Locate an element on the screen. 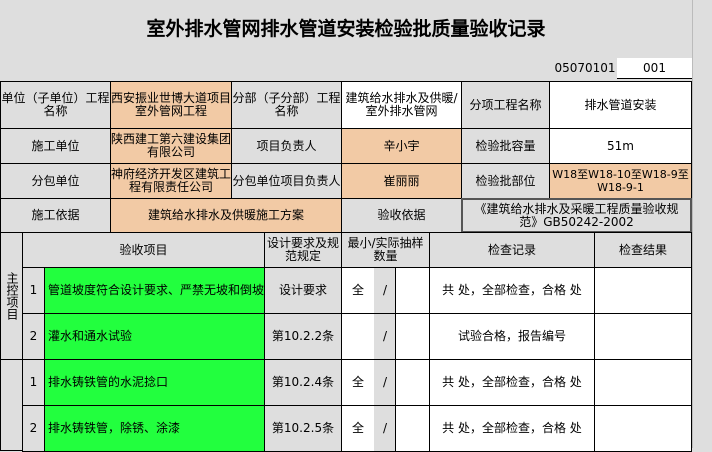 The width and height of the screenshot is (712, 452). capacity-label: 检验批容量 is located at coordinates (505, 146).